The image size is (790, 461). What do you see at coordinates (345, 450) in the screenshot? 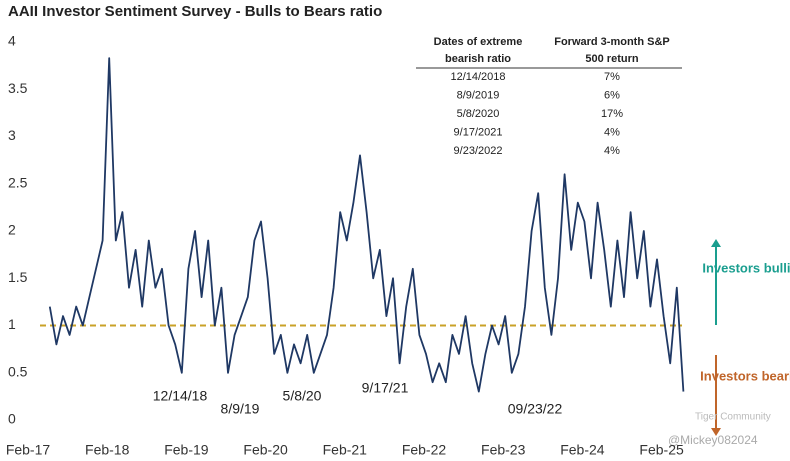
I see `x-tick-label: Feb-21` at bounding box center [345, 450].